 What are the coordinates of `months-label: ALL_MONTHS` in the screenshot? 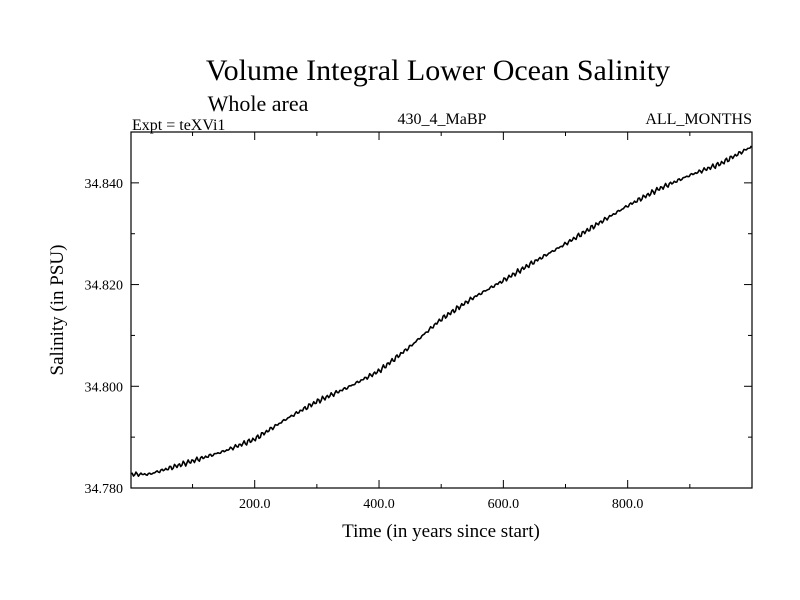 It's located at (698, 119).